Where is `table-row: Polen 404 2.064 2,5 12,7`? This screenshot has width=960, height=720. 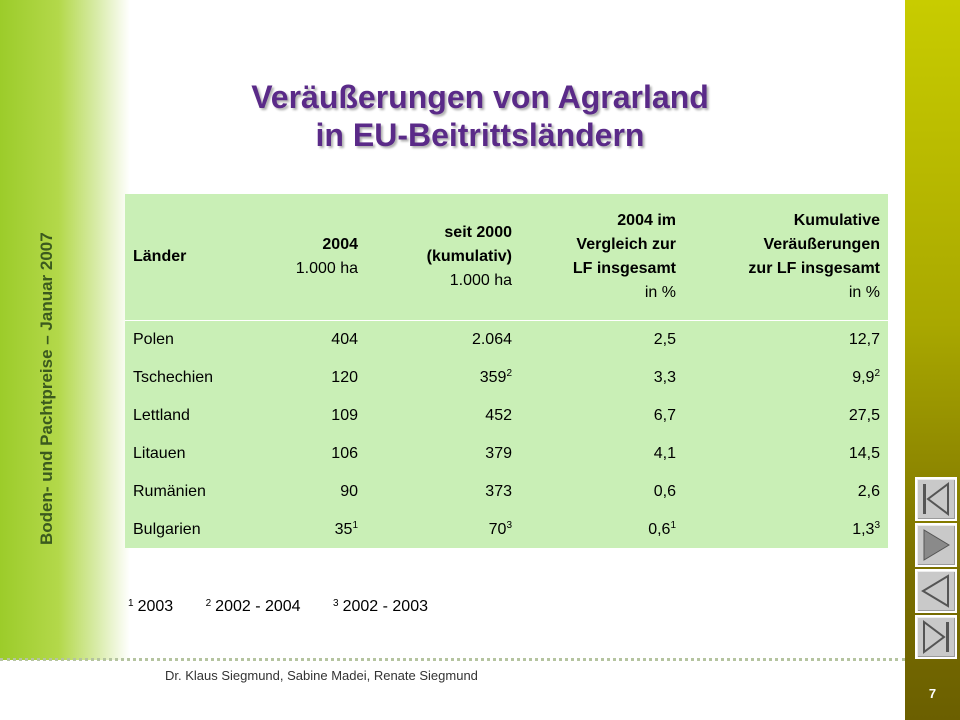
table-row: Polen 404 2.064 2,5 12,7 is located at coordinates (506, 340).